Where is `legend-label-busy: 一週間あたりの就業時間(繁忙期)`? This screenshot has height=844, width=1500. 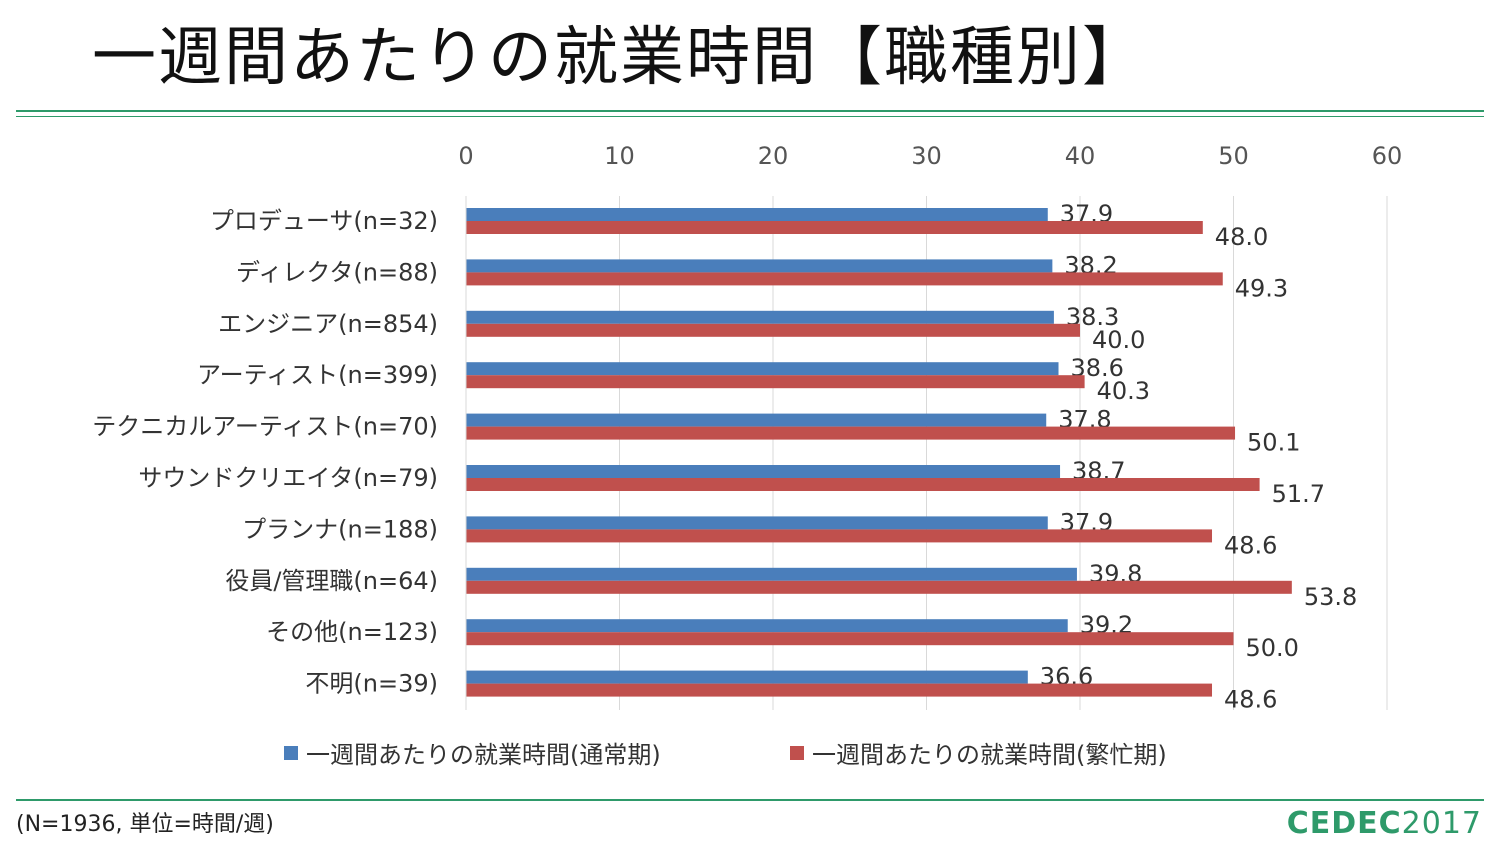 legend-label-busy: 一週間あたりの就業時間(繁忙期) is located at coordinates (989, 755).